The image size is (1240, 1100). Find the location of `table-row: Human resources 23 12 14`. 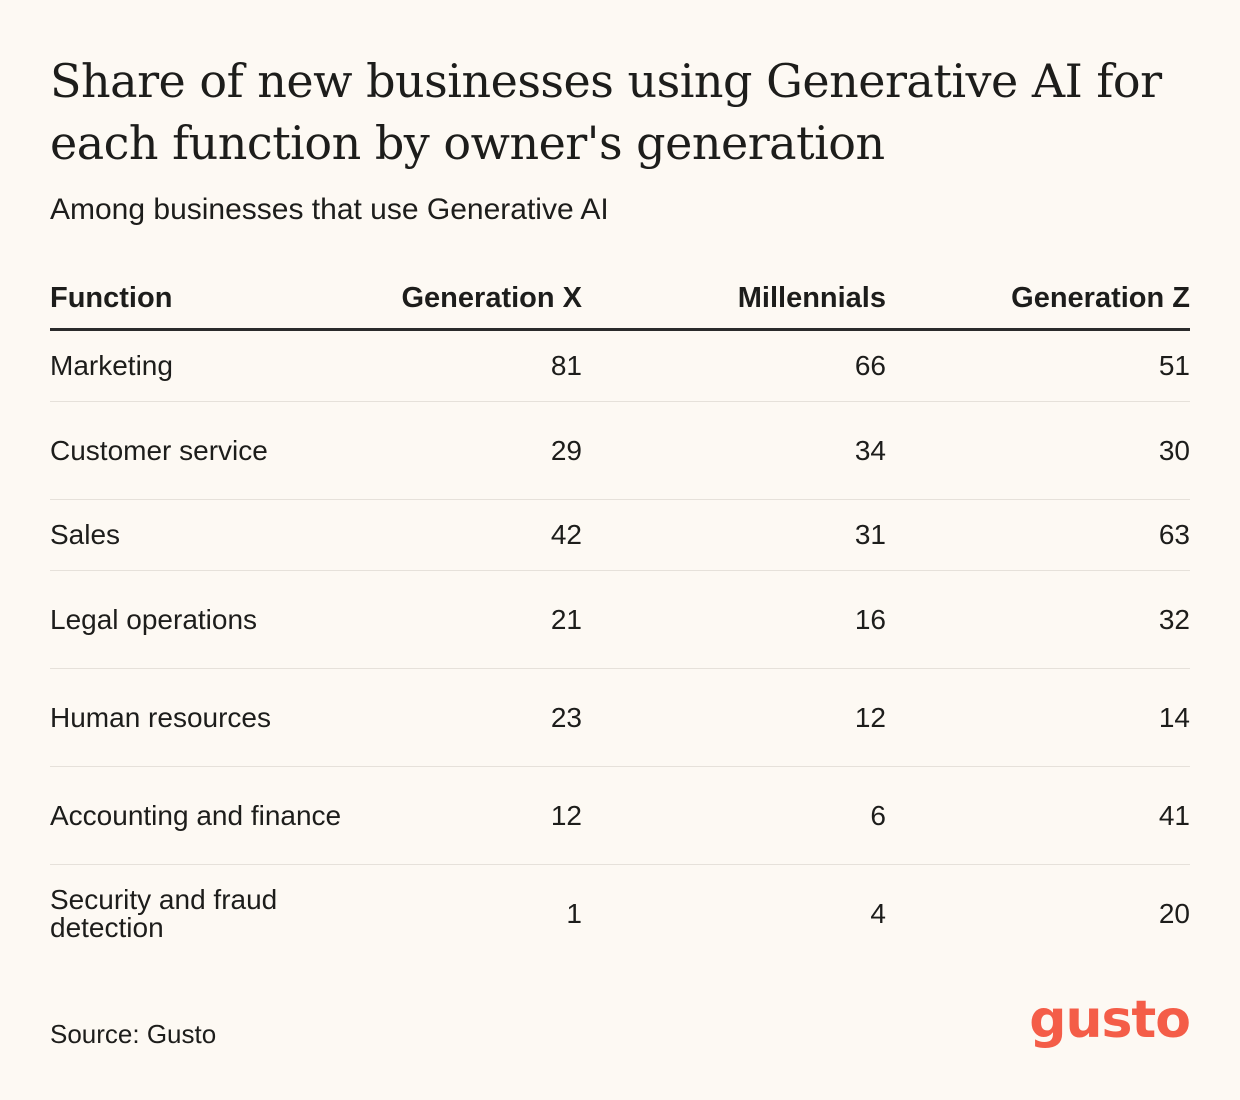

table-row: Human resources 23 12 14 is located at coordinates (620, 717).